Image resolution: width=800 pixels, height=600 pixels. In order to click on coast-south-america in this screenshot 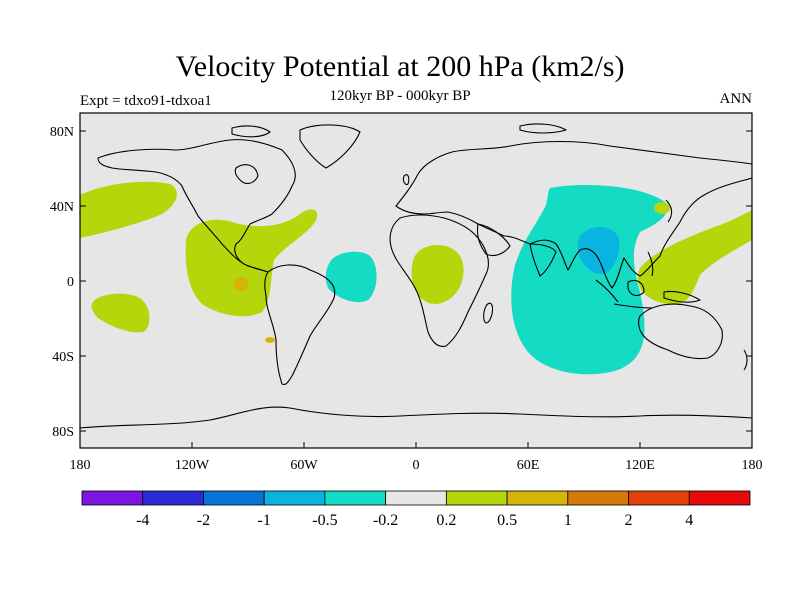, I will do `click(300, 325)`.